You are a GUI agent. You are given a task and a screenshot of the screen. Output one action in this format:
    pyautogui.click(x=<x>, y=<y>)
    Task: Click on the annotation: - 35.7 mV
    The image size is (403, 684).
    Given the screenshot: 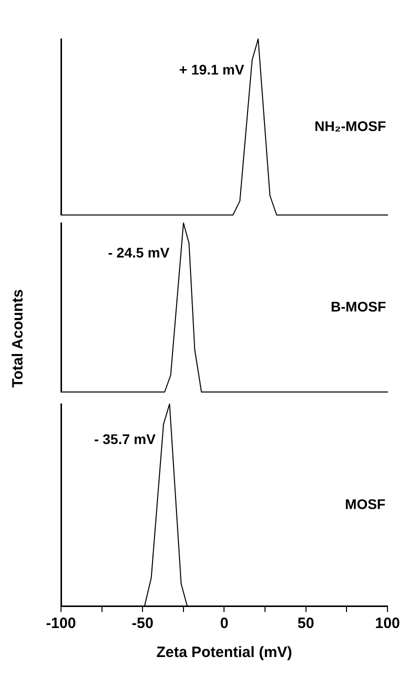 What is the action you would take?
    pyautogui.click(x=125, y=439)
    